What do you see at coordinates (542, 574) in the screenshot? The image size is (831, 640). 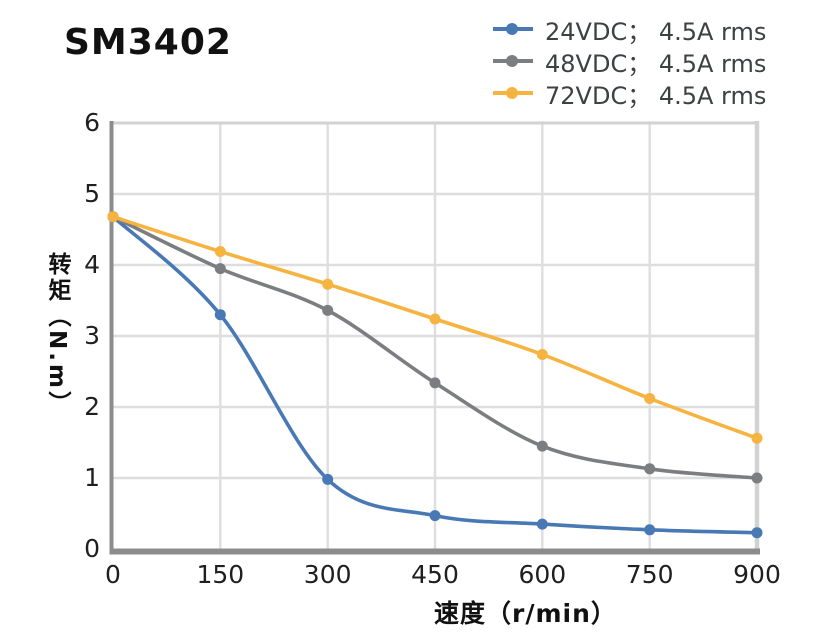 I see `x-tick-label: 600` at bounding box center [542, 574].